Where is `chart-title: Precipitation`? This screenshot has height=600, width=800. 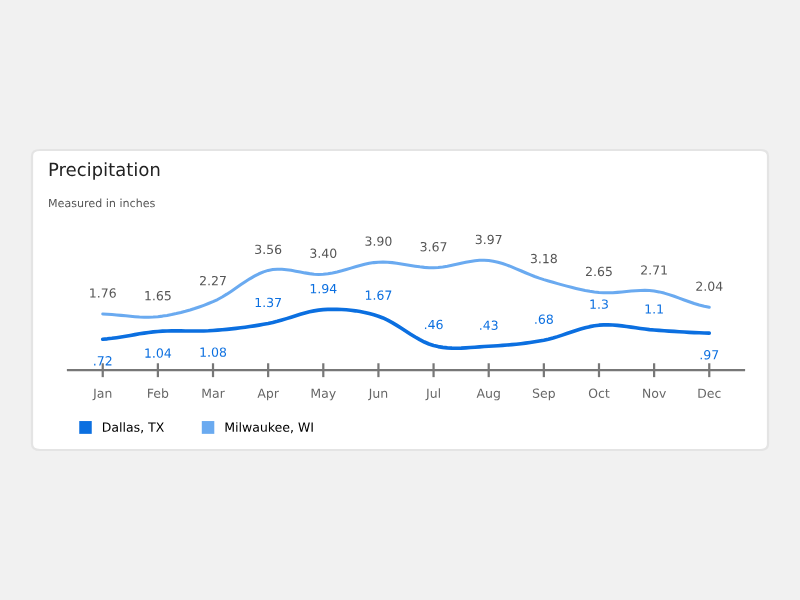 chart-title: Precipitation is located at coordinates (104, 171).